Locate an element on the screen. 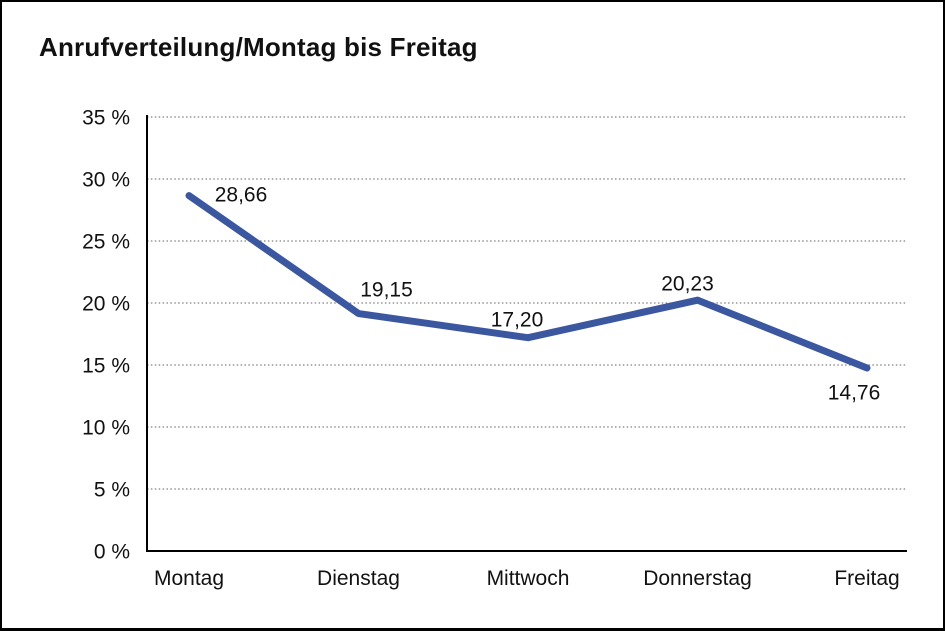 This screenshot has width=945, height=631. chart-title: Anrufverteilung/Montag bis Freitag is located at coordinates (258, 47).